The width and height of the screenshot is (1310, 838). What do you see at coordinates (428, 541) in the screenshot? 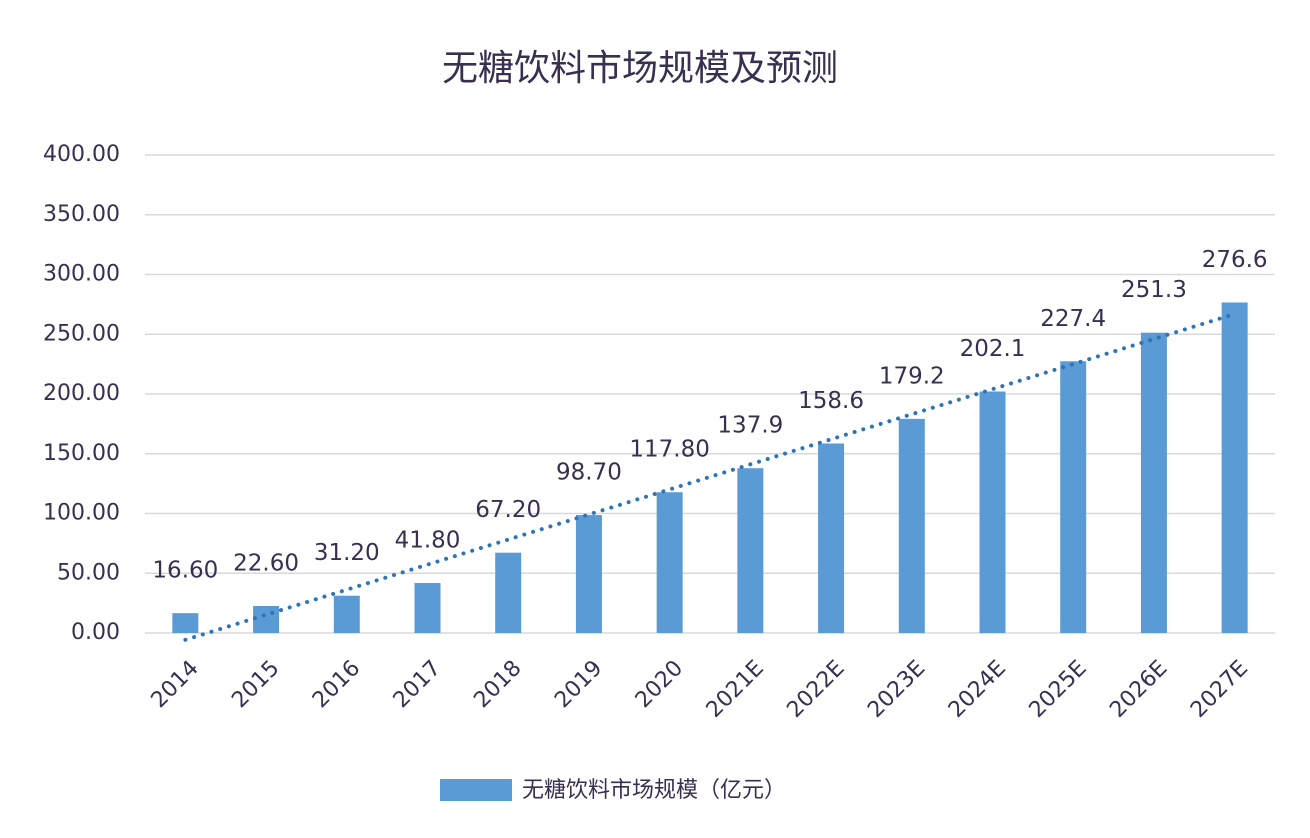
I see `value-label: 41.80` at bounding box center [428, 541].